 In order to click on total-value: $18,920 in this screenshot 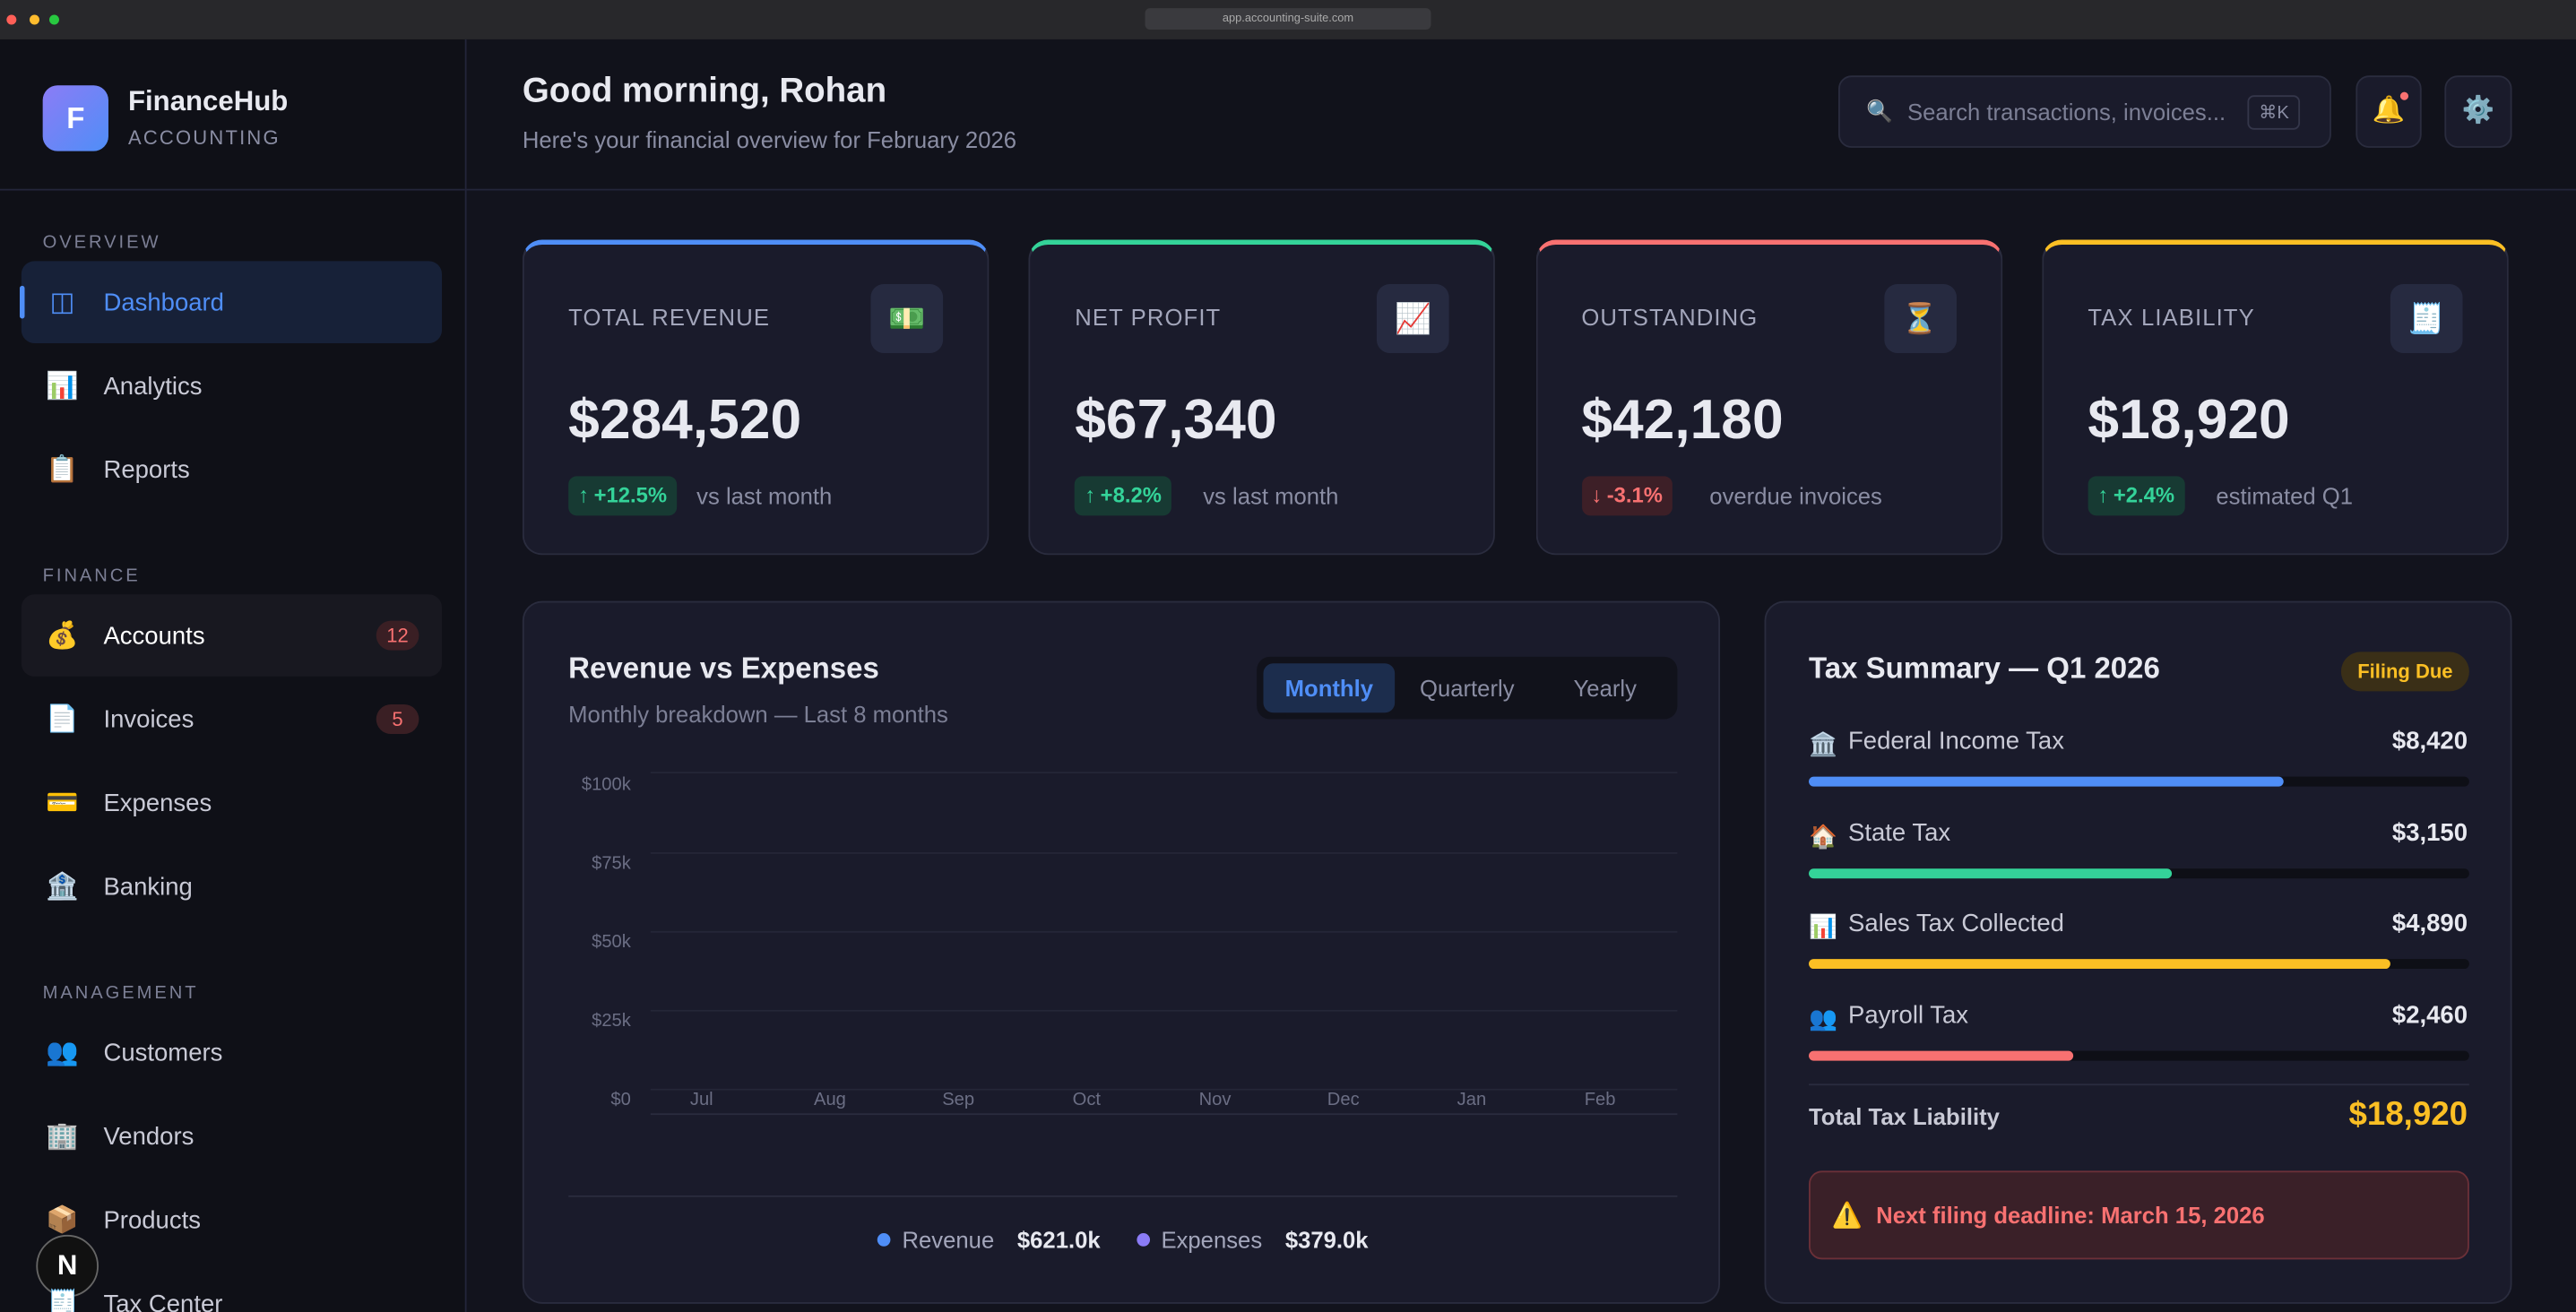, I will do `click(2408, 1115)`.